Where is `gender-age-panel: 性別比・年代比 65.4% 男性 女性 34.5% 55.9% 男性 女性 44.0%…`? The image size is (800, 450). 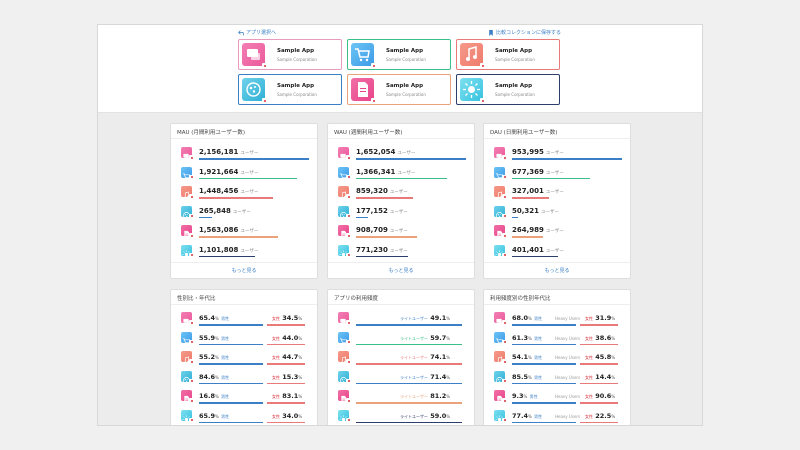 gender-age-panel: 性別比・年代比 65.4% 男性 女性 34.5% 55.9% 男性 女性 44.0%… is located at coordinates (244, 357).